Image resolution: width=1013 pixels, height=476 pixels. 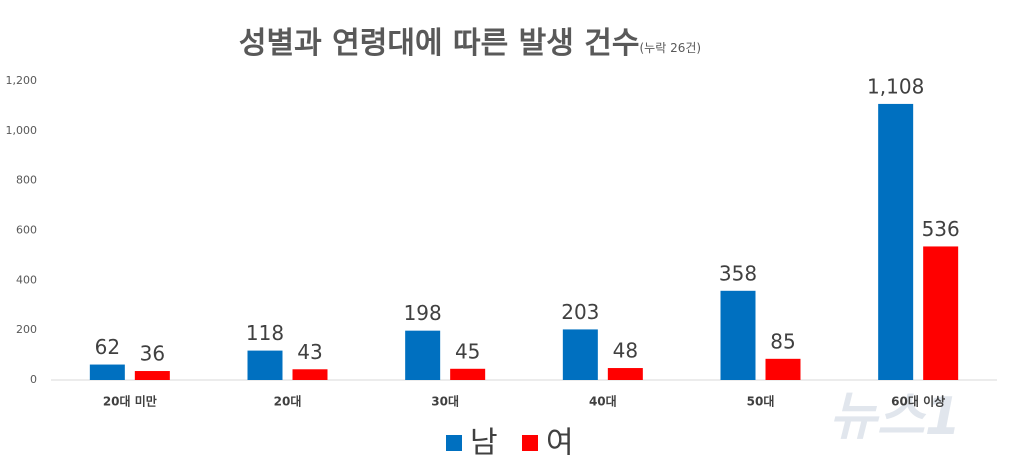 I want to click on chart-title-group: 성별과 연령대에 따른 발생 건수(누락 26건), so click(x=470, y=43).